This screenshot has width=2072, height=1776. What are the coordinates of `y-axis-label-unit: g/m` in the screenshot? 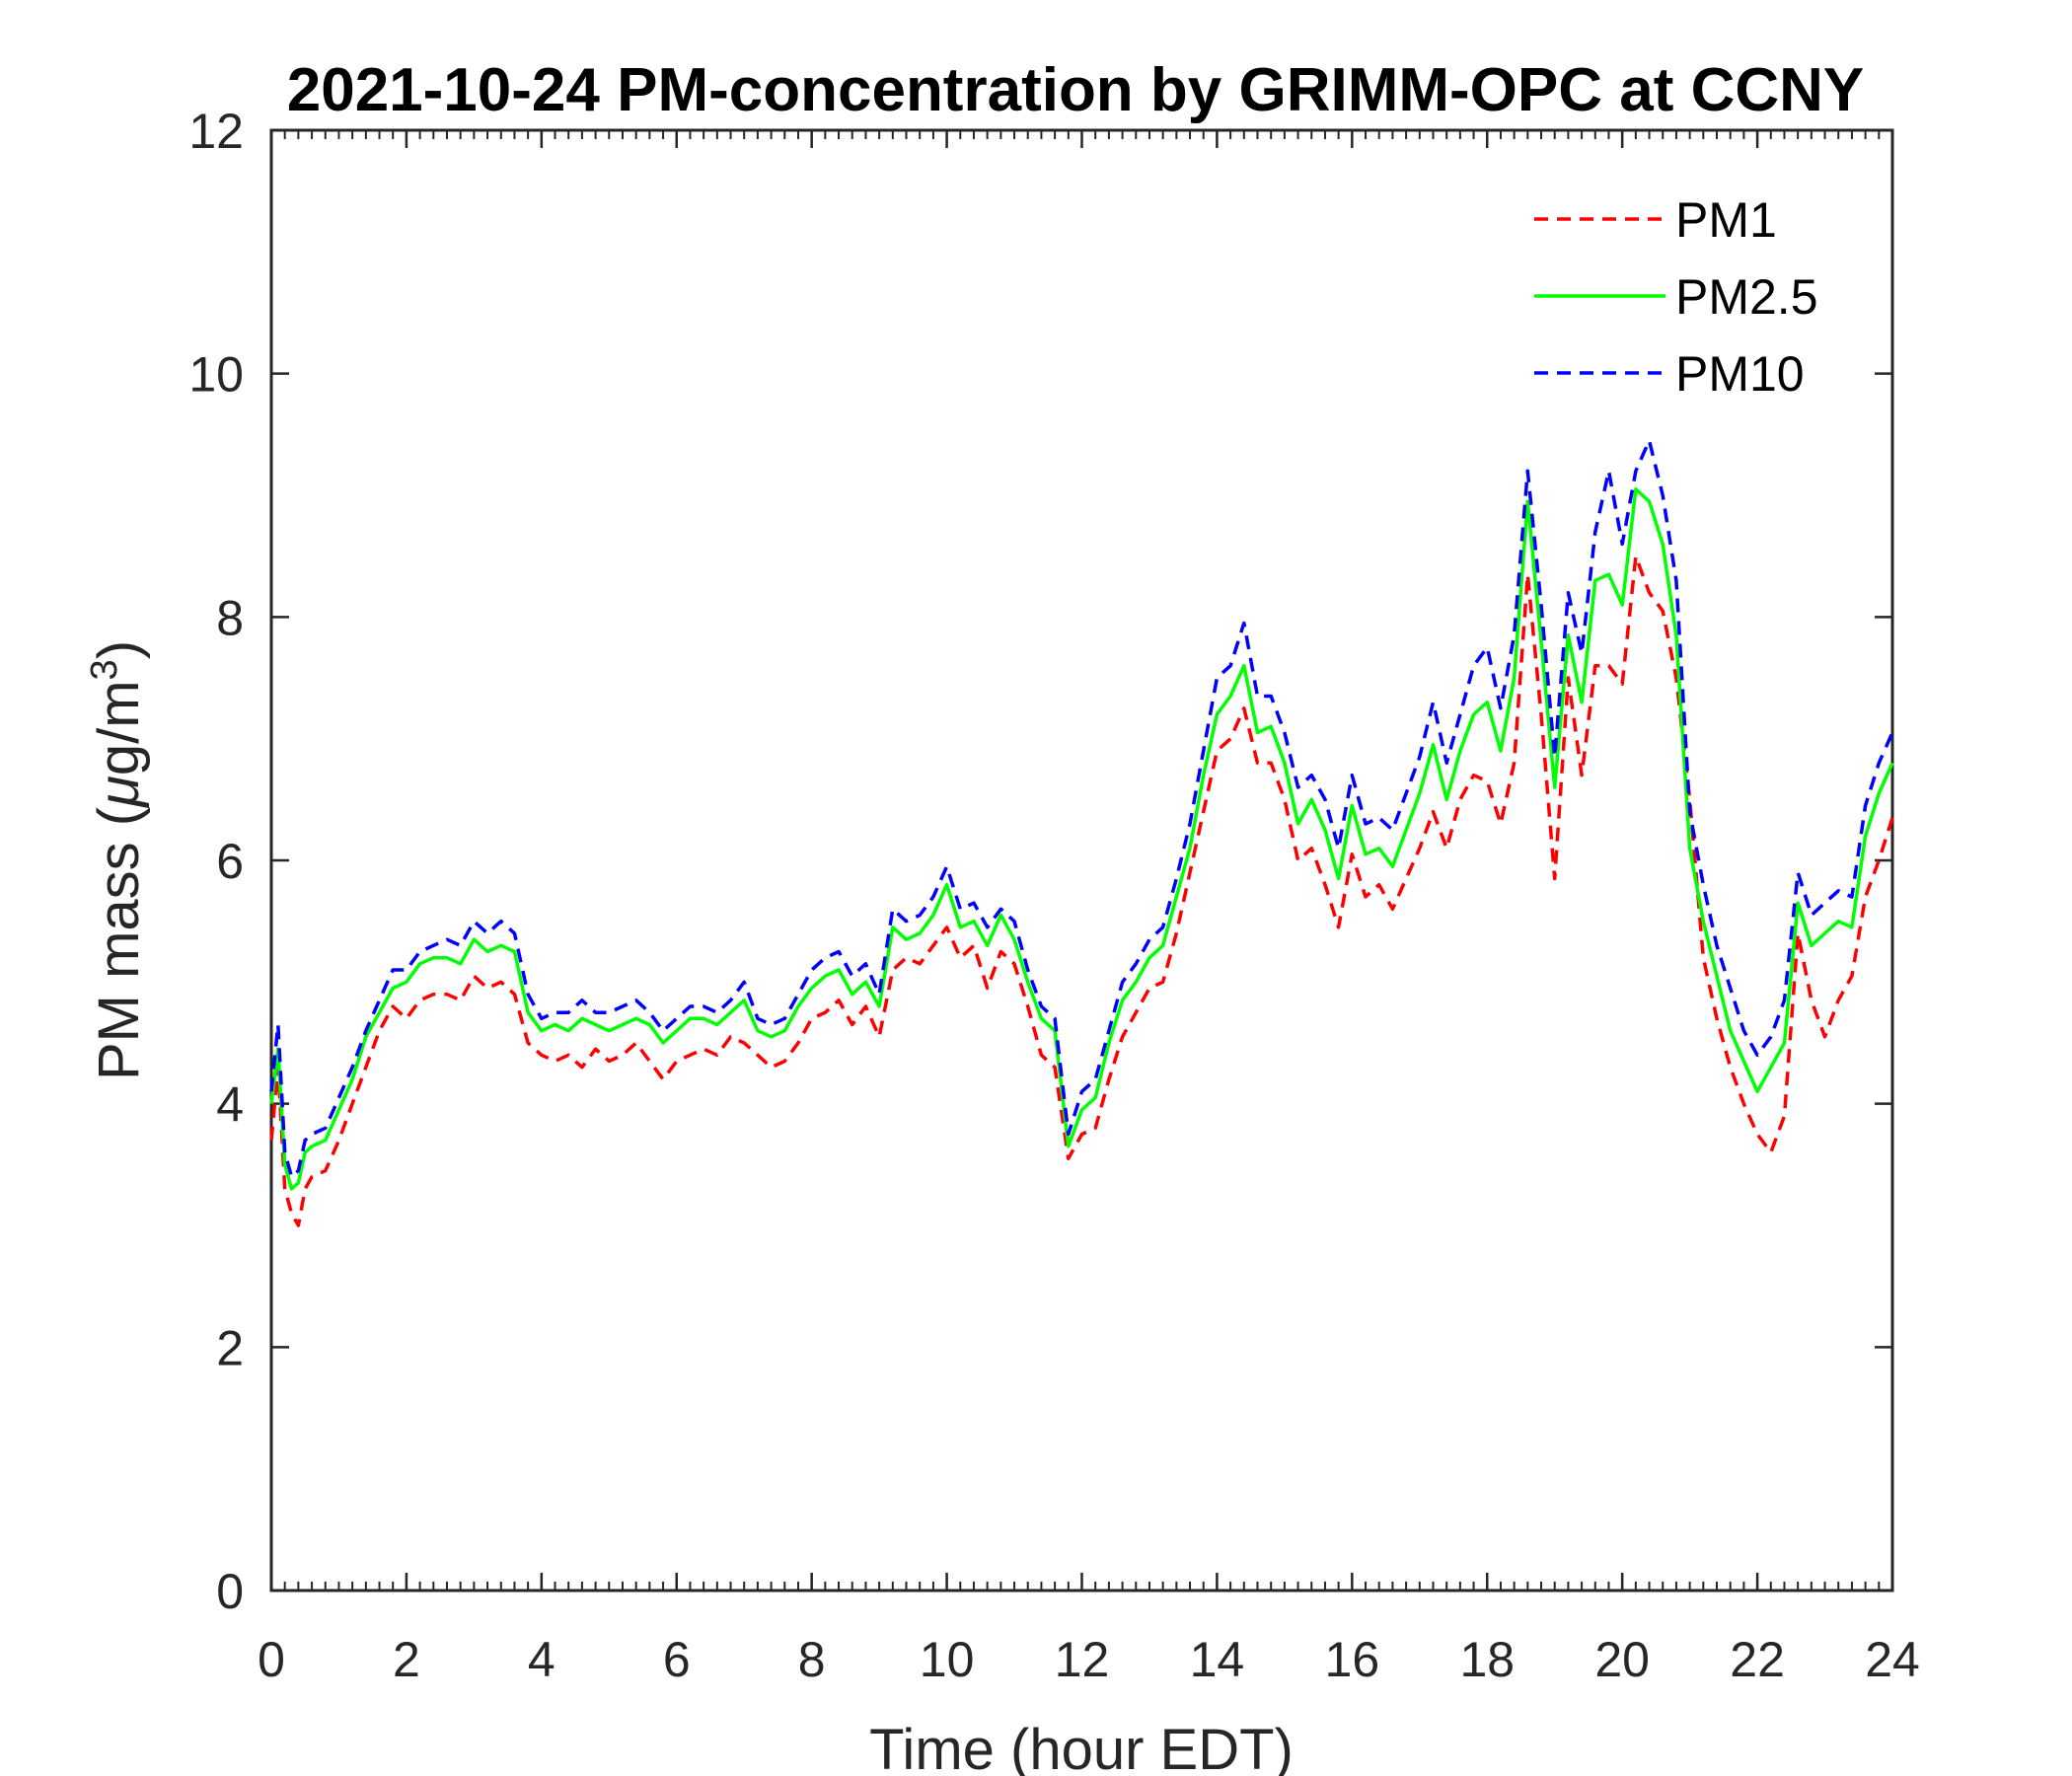 It's located at (119, 728).